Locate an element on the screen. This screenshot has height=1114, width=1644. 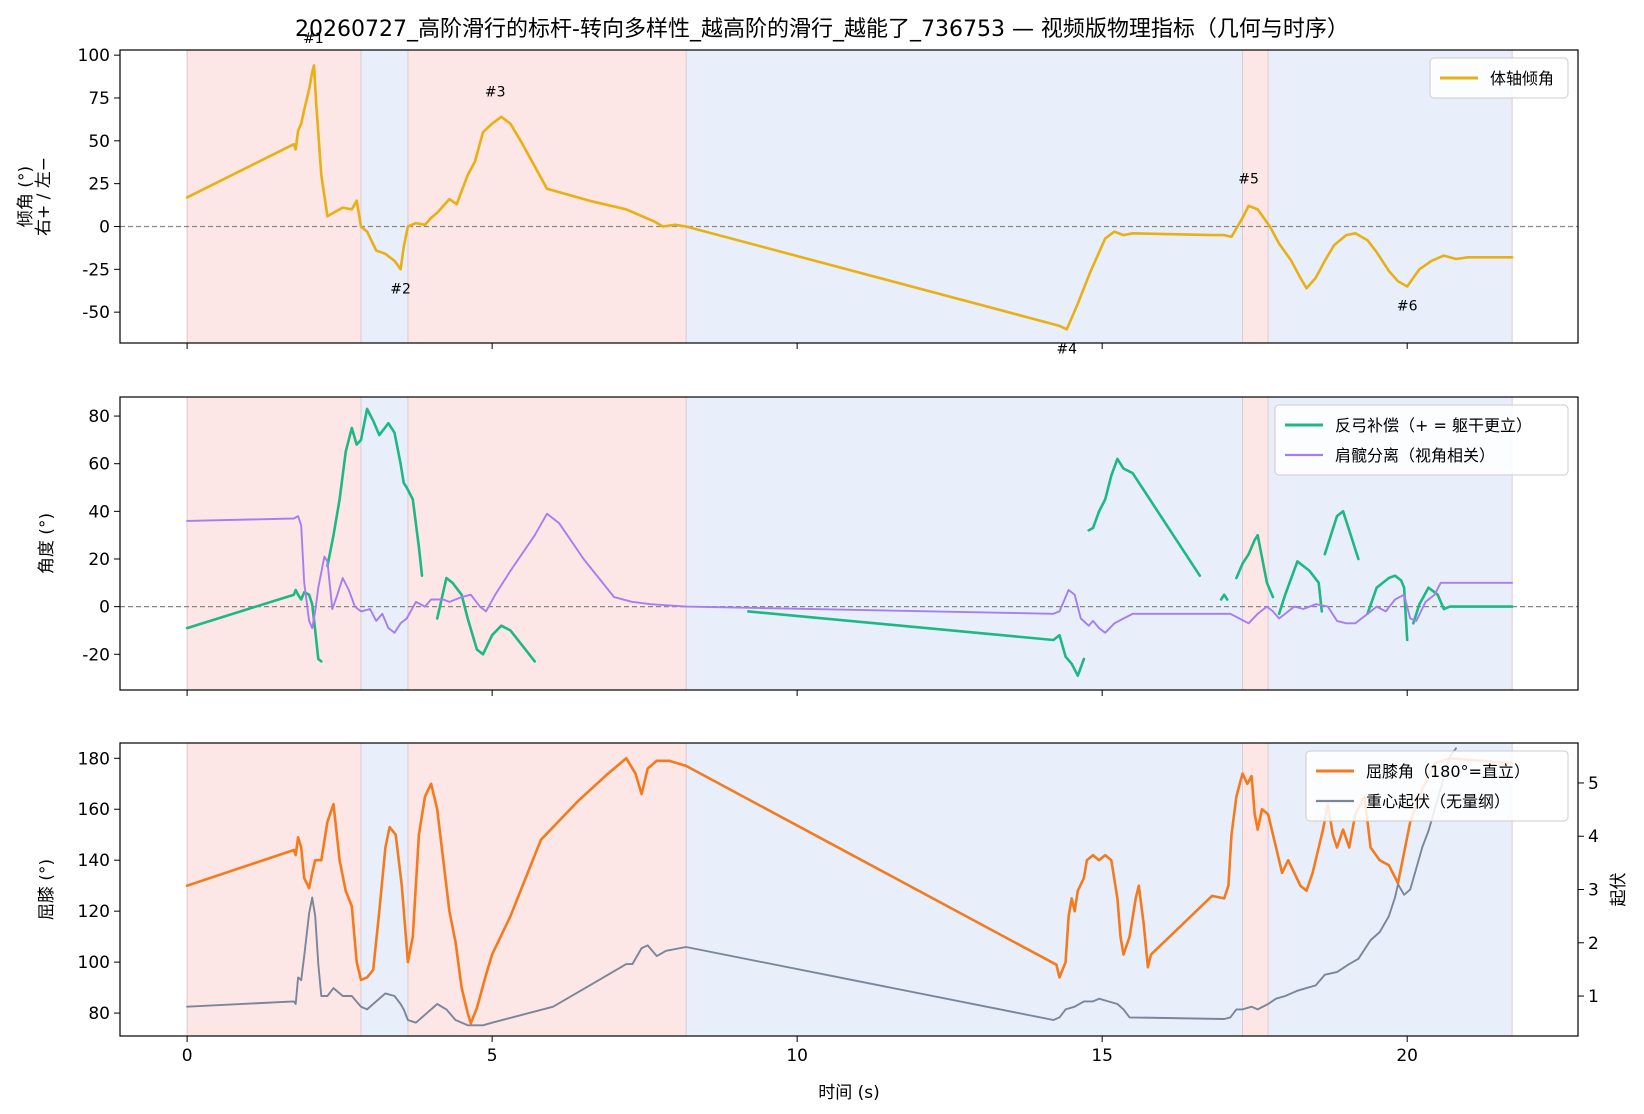
x-tick-label: 15 is located at coordinates (1102, 1056).